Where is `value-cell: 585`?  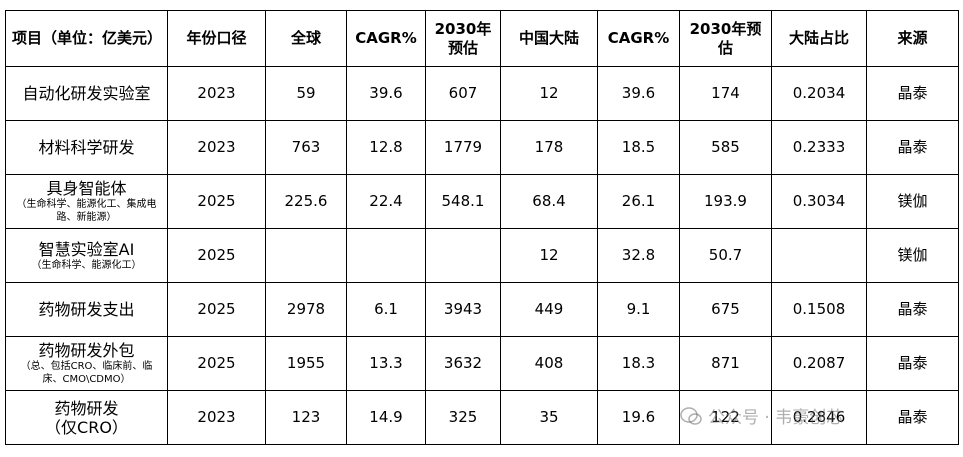
value-cell: 585 is located at coordinates (725, 147).